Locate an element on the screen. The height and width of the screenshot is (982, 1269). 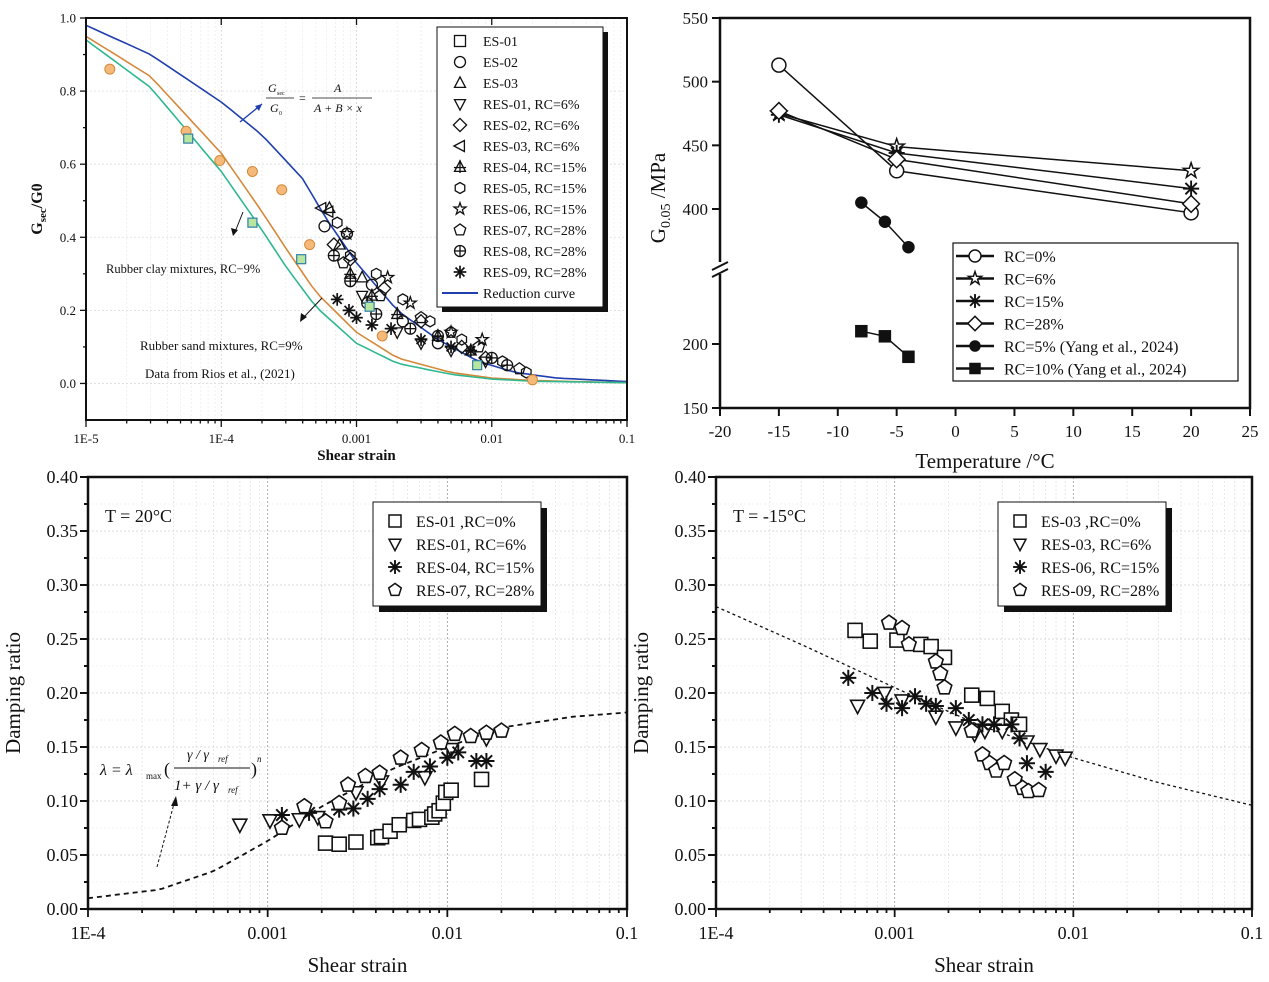
y-tick-label: 0.15 is located at coordinates (691, 747).